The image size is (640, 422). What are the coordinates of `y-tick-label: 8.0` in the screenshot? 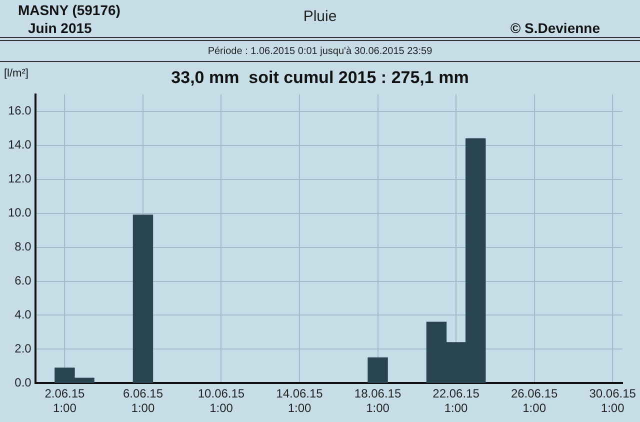 It's located at (23, 247).